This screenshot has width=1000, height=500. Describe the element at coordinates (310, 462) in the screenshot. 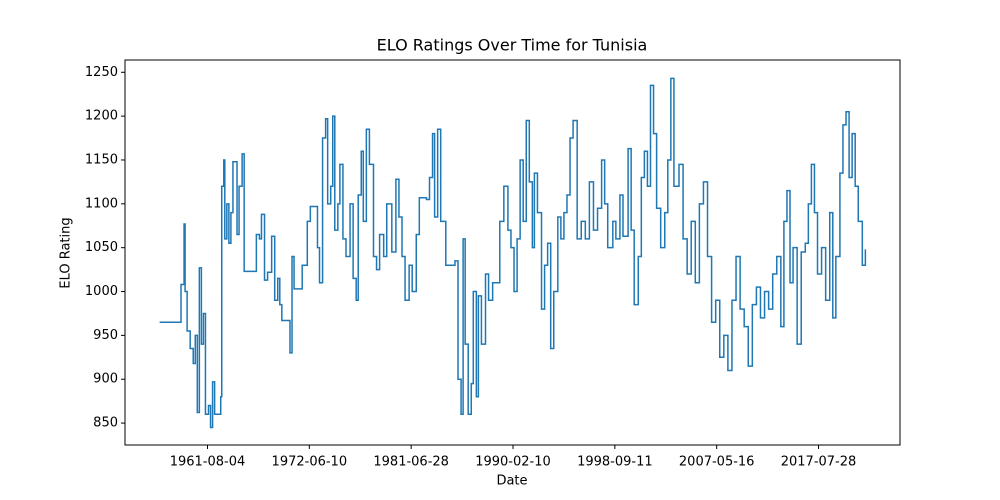

I see `x-tick-label: 1972-06-10` at that location.